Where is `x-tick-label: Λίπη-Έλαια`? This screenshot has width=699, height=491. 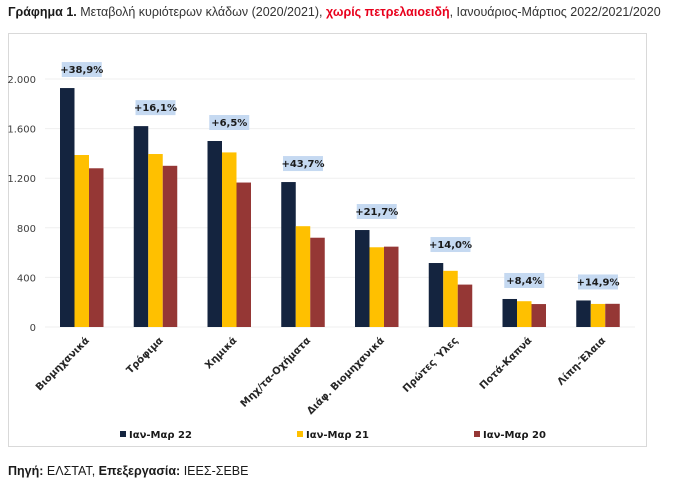 x-tick-label: Λίπη-Έλαια is located at coordinates (581, 361).